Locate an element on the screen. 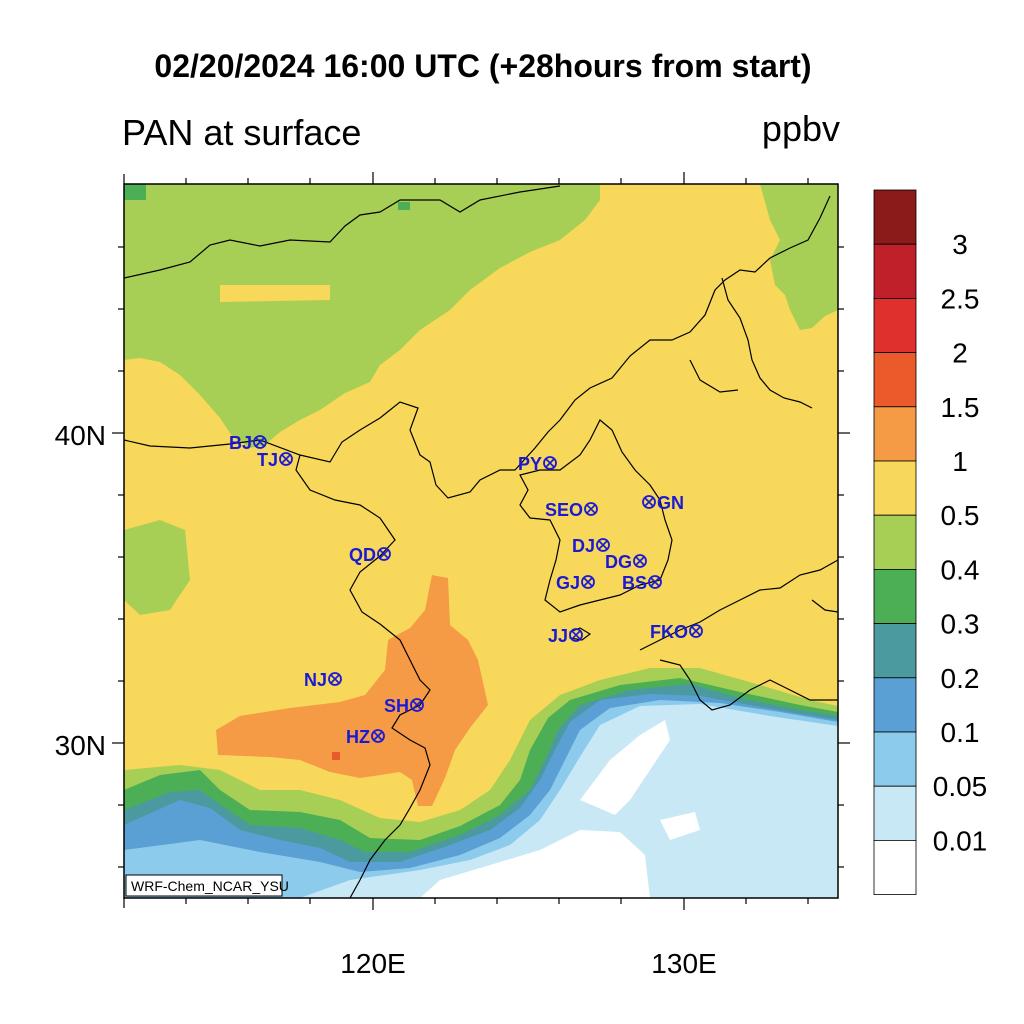 This screenshot has width=1024, height=1024. colorbar-level-label: 1 is located at coordinates (960, 461).